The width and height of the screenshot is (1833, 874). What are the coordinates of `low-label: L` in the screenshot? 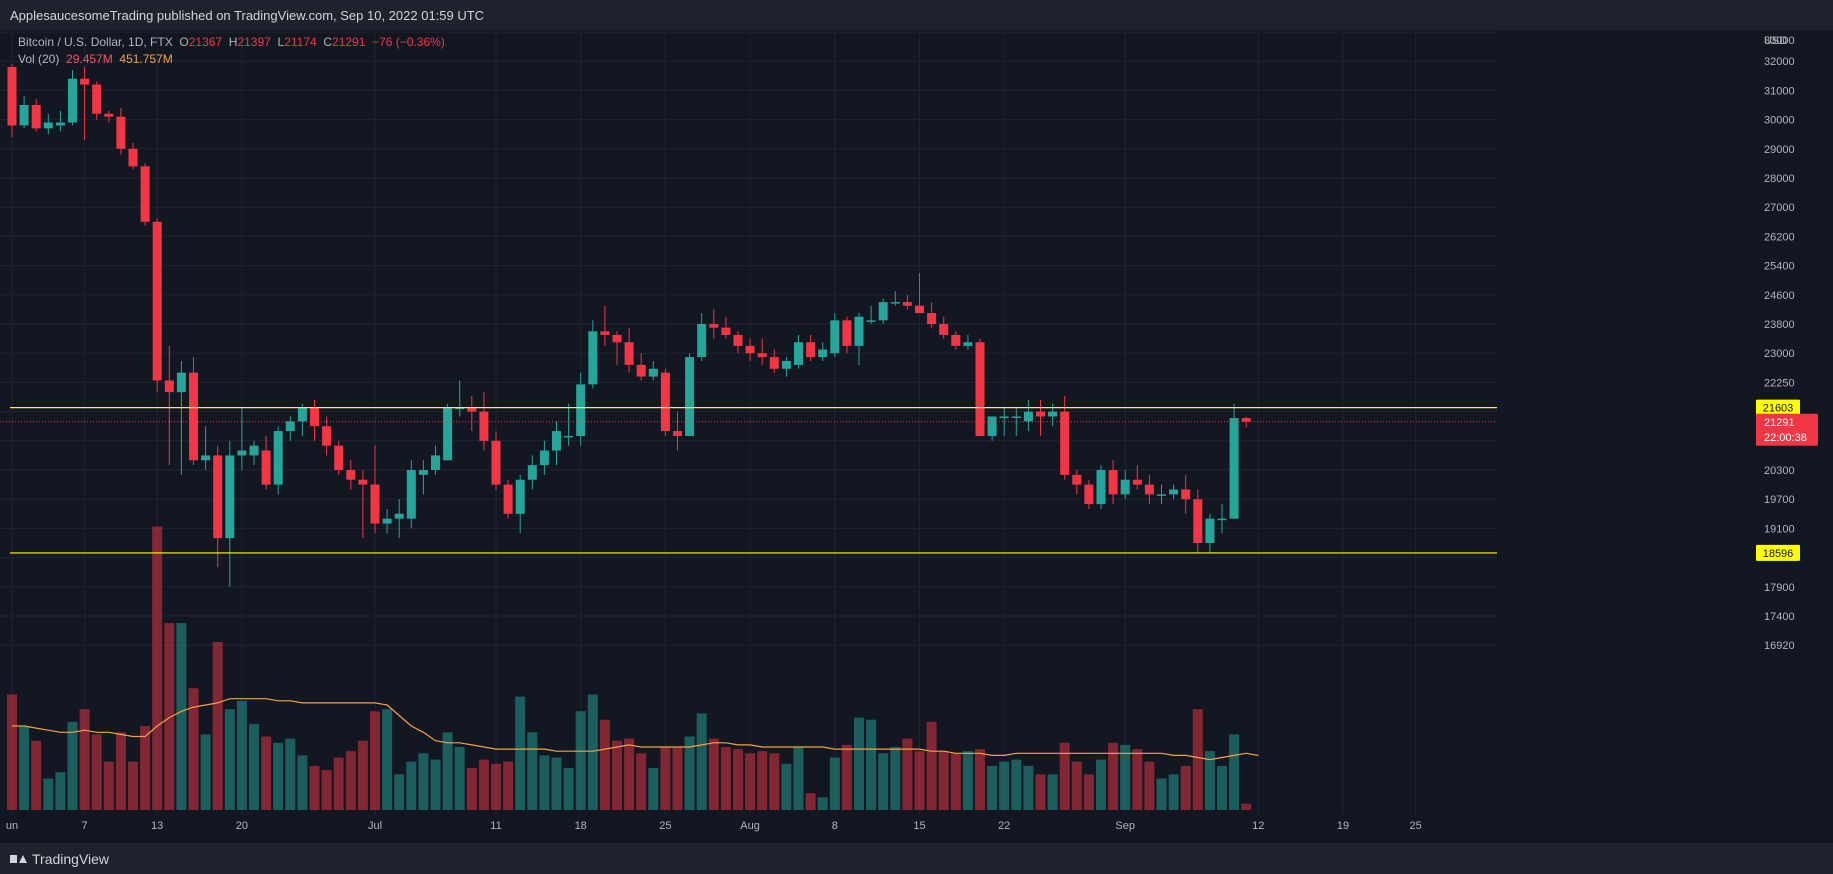 It's located at (281, 42).